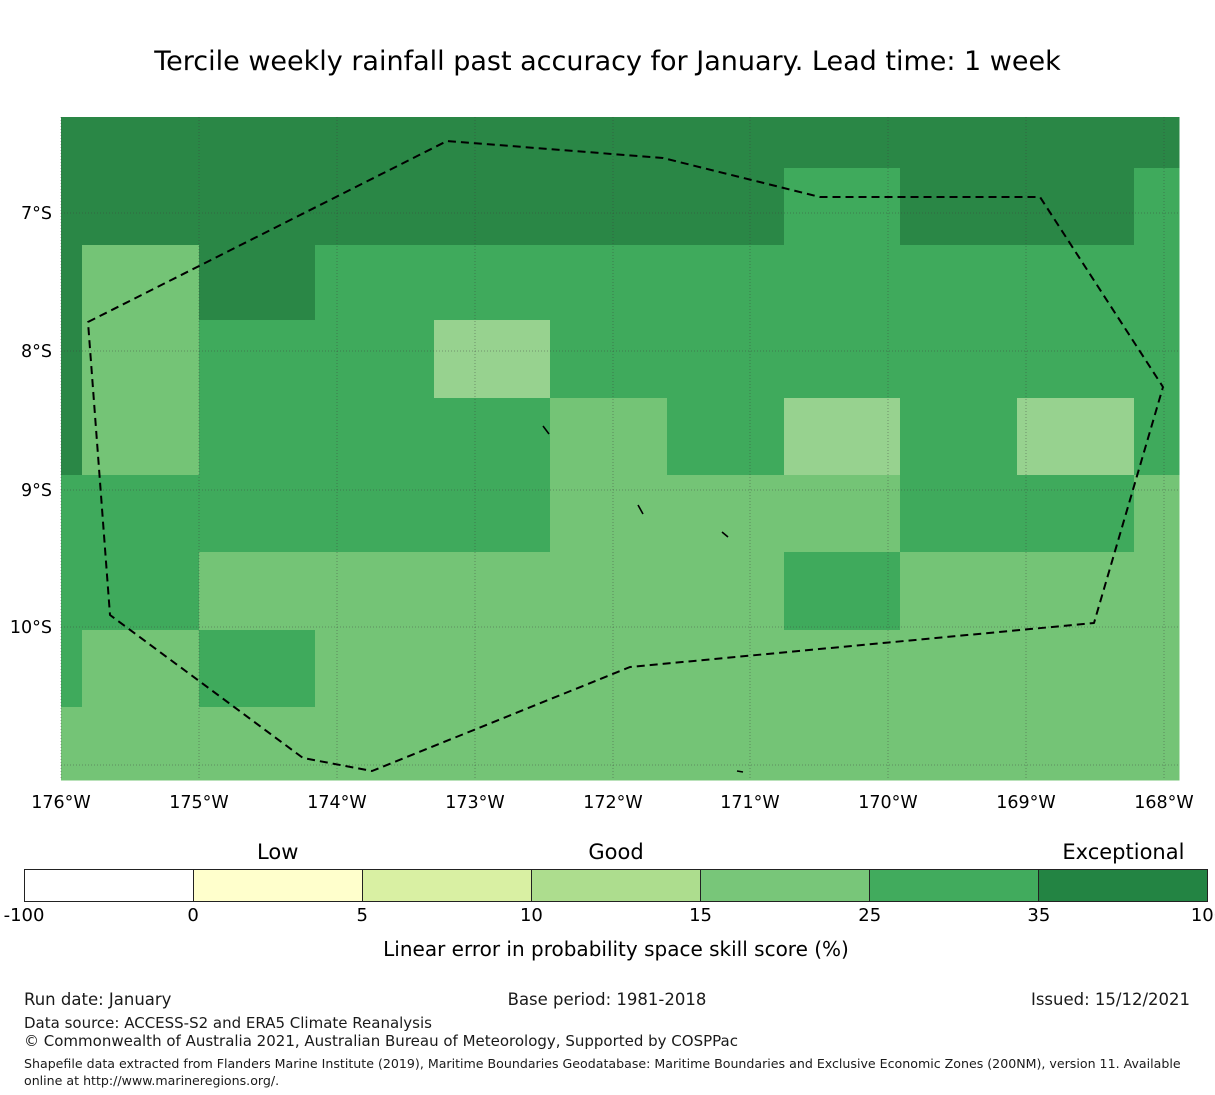 This screenshot has width=1215, height=1095. What do you see at coordinates (98, 999) in the screenshot?
I see `run-date-label: Run date: January` at bounding box center [98, 999].